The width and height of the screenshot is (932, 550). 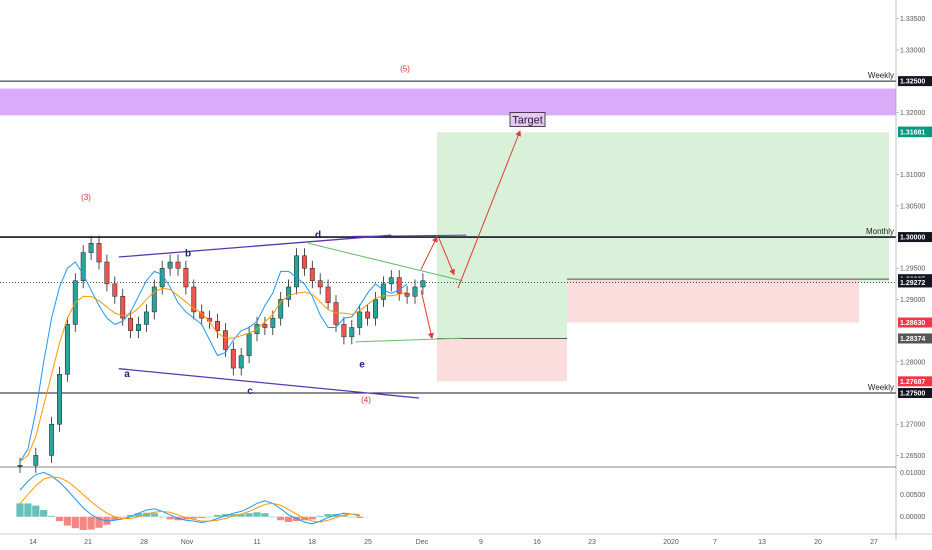 What do you see at coordinates (189, 498) in the screenshot?
I see `macd-line` at bounding box center [189, 498].